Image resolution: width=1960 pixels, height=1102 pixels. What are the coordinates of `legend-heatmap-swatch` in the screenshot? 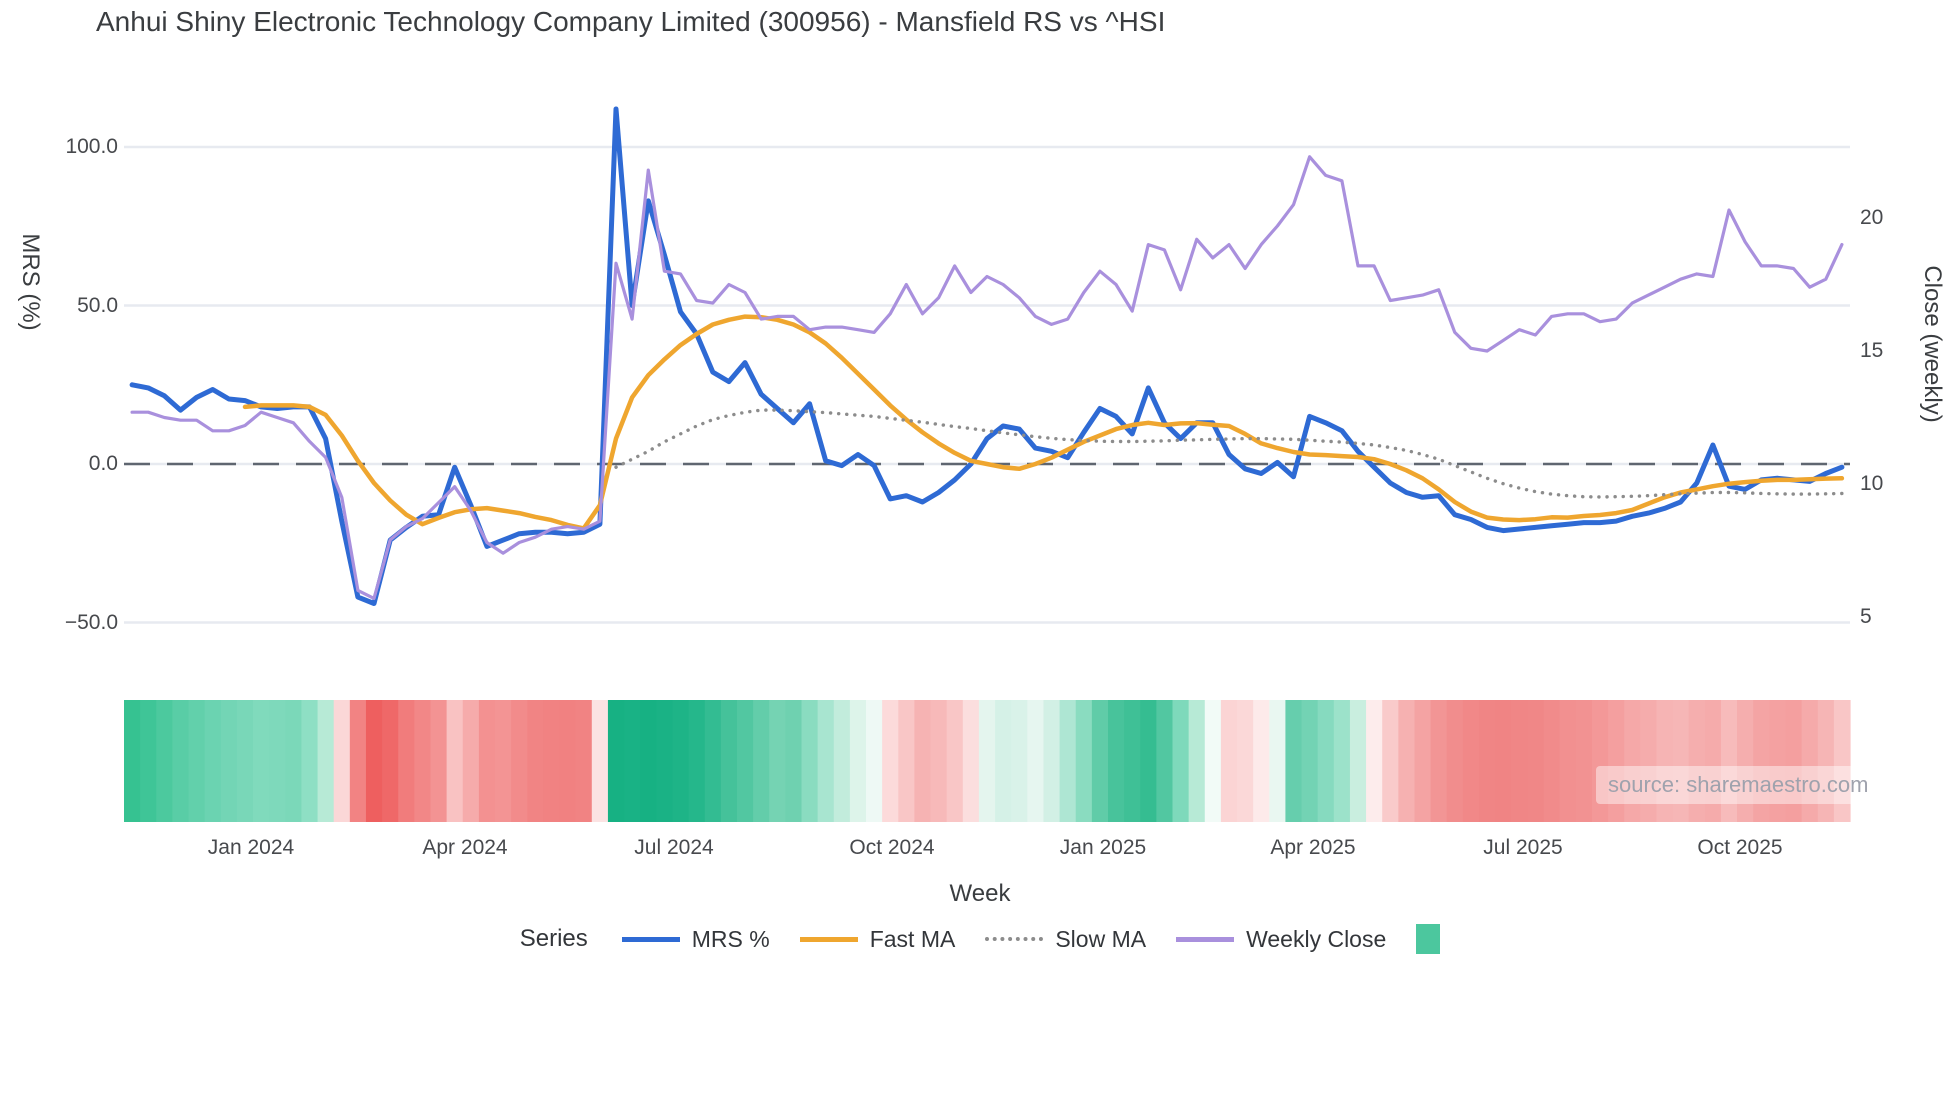 It's located at (1428, 939).